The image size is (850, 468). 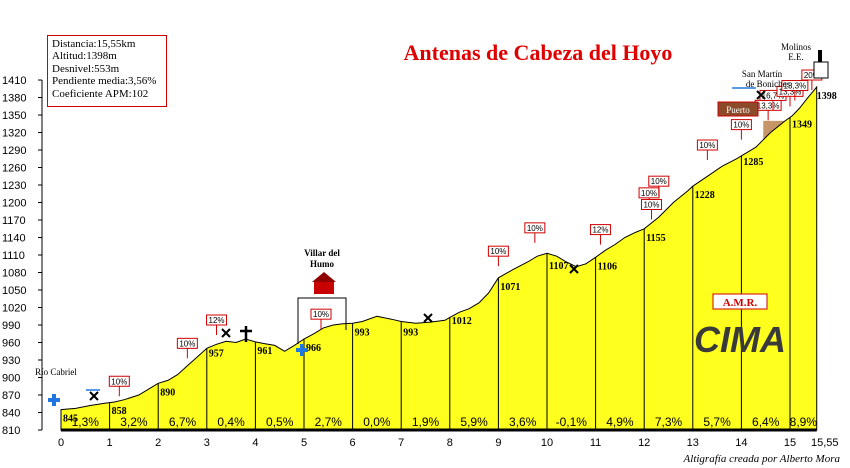 What do you see at coordinates (86, 68) in the screenshot?
I see `elevation-gain-value: Desnivel:553m` at bounding box center [86, 68].